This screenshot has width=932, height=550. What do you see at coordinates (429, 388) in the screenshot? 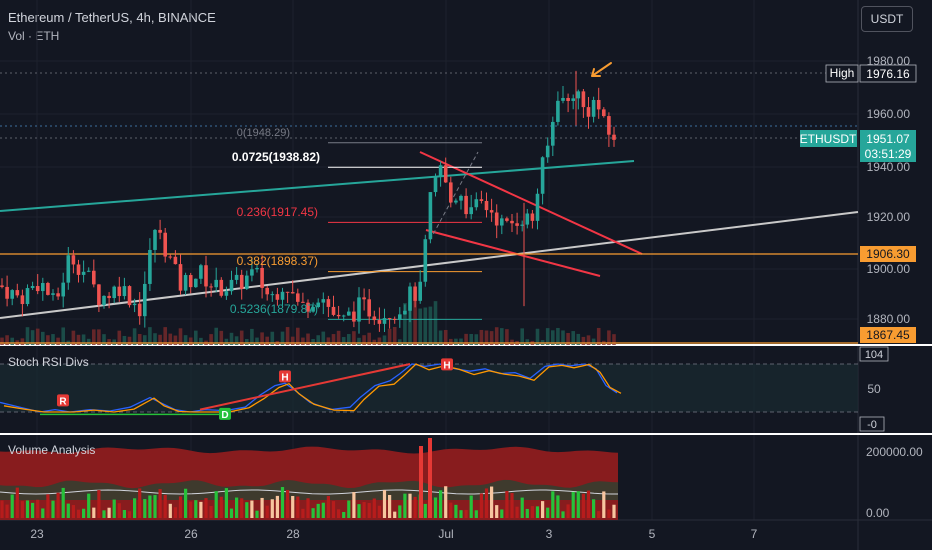
I see `stoch-band` at bounding box center [429, 388].